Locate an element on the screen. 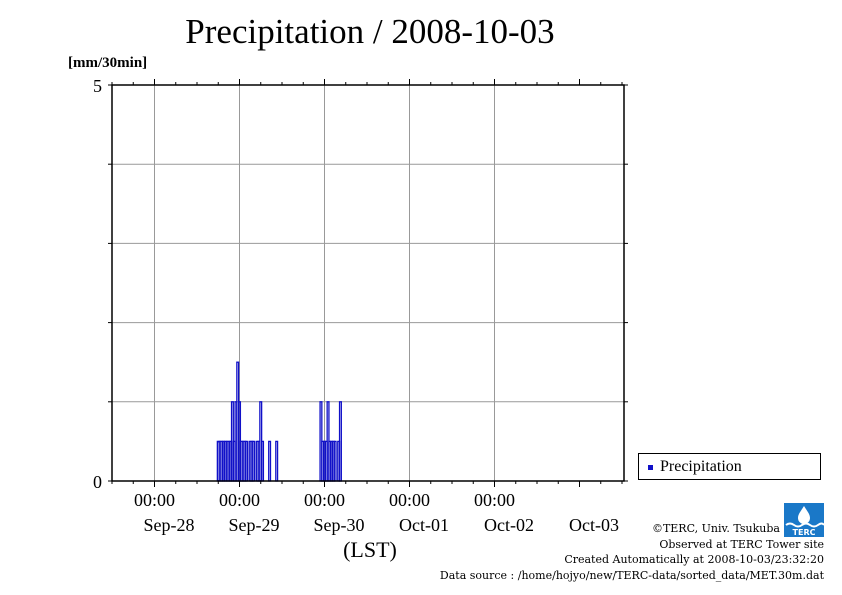 Image resolution: width=842 pixels, height=595 pixels. x-date-label: Oct-01 is located at coordinates (424, 525).